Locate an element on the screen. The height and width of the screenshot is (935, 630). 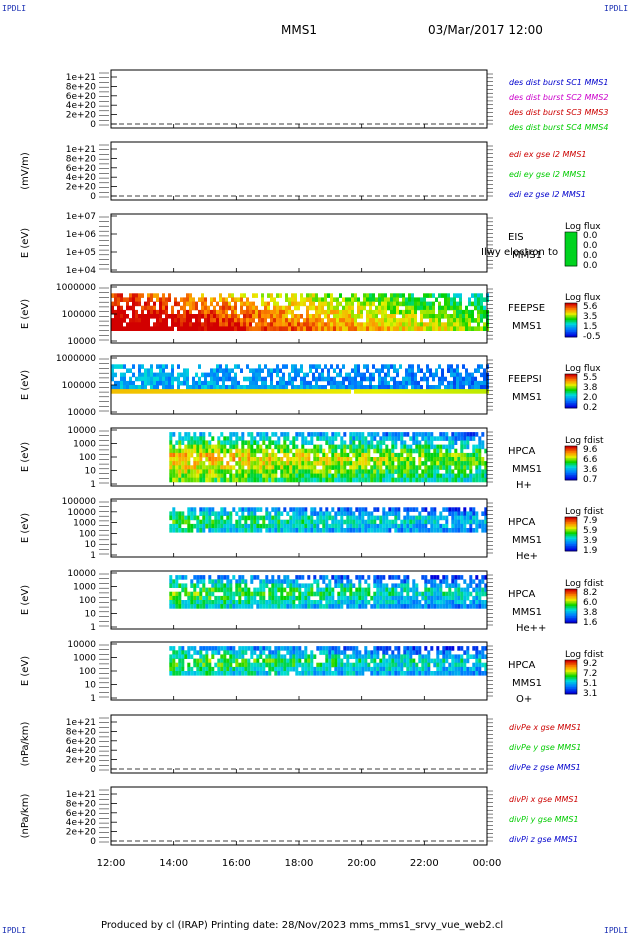
legend-entry: edi ex gse l2 MMS1 is located at coordinates (548, 154).